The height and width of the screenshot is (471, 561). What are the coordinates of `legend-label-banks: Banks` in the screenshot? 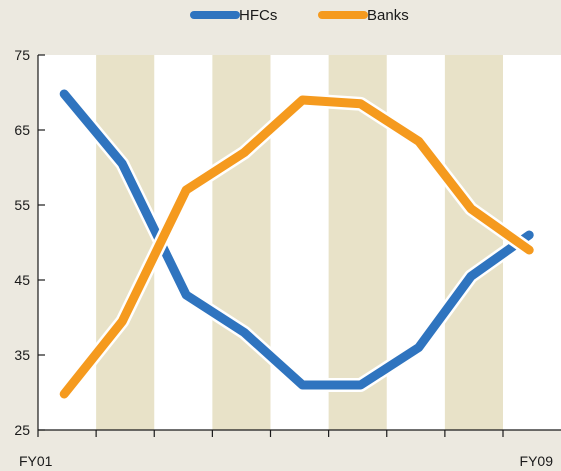 It's located at (388, 15).